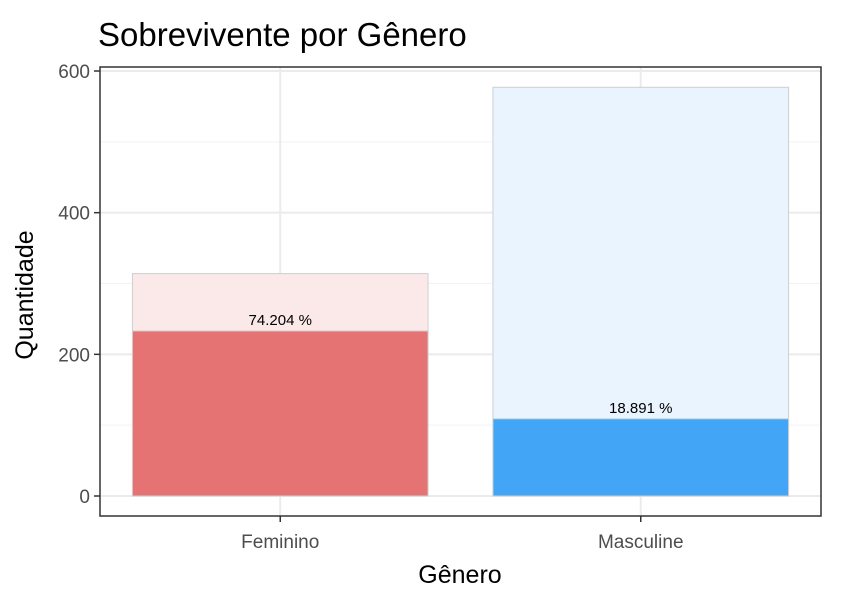 This screenshot has width=848, height=590. I want to click on x-axis-ticks: Feminino Masculine, so click(462, 534).